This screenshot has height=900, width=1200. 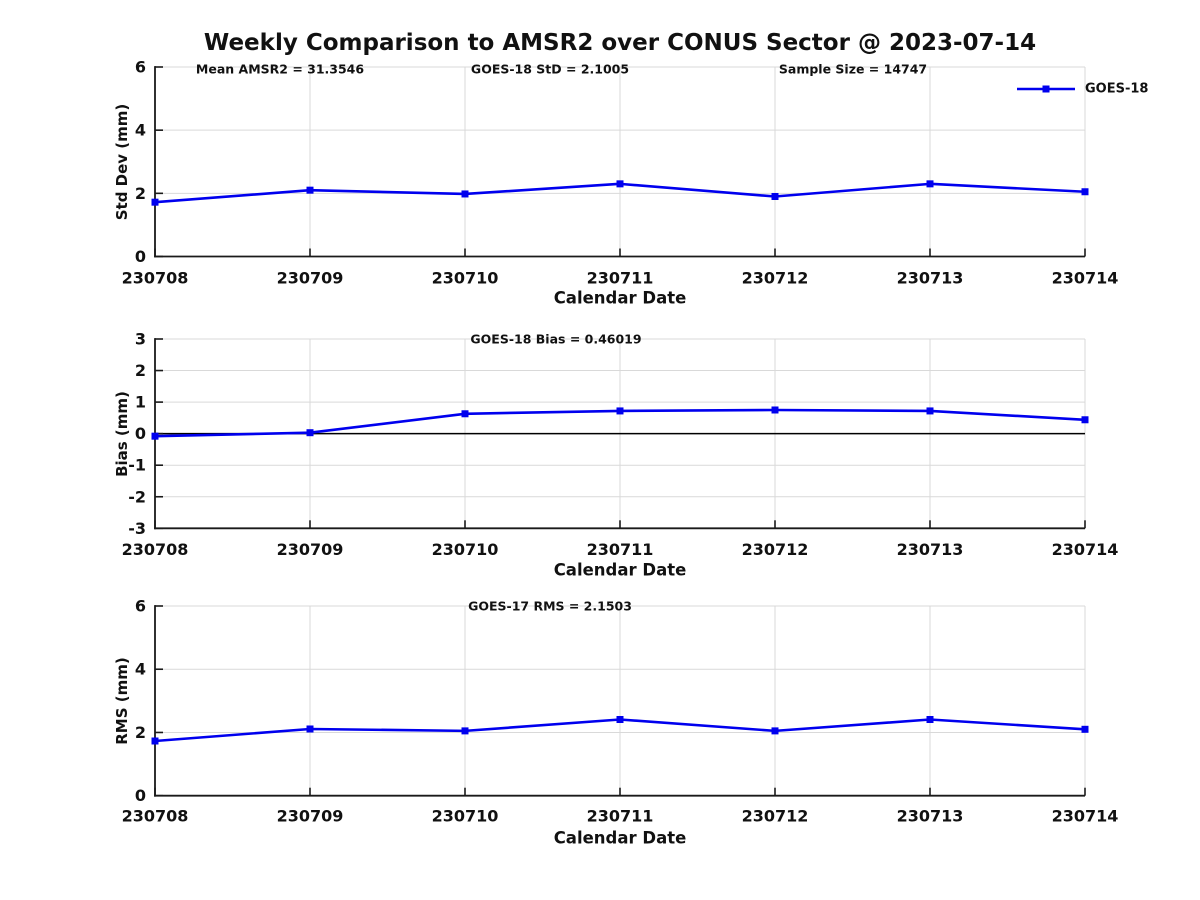 I want to click on annotation-mean-amsr2: Mean AMSR2 = 31.3546, so click(x=280, y=68).